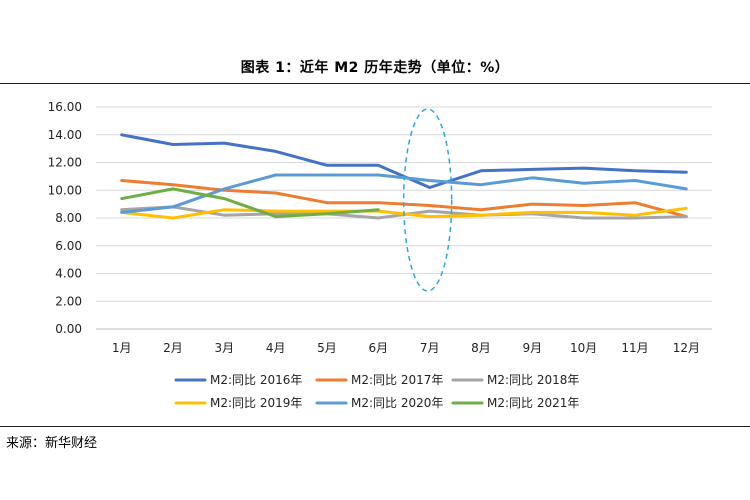  Describe the element at coordinates (68, 301) in the screenshot. I see `y-tick-label: 2.00` at that location.